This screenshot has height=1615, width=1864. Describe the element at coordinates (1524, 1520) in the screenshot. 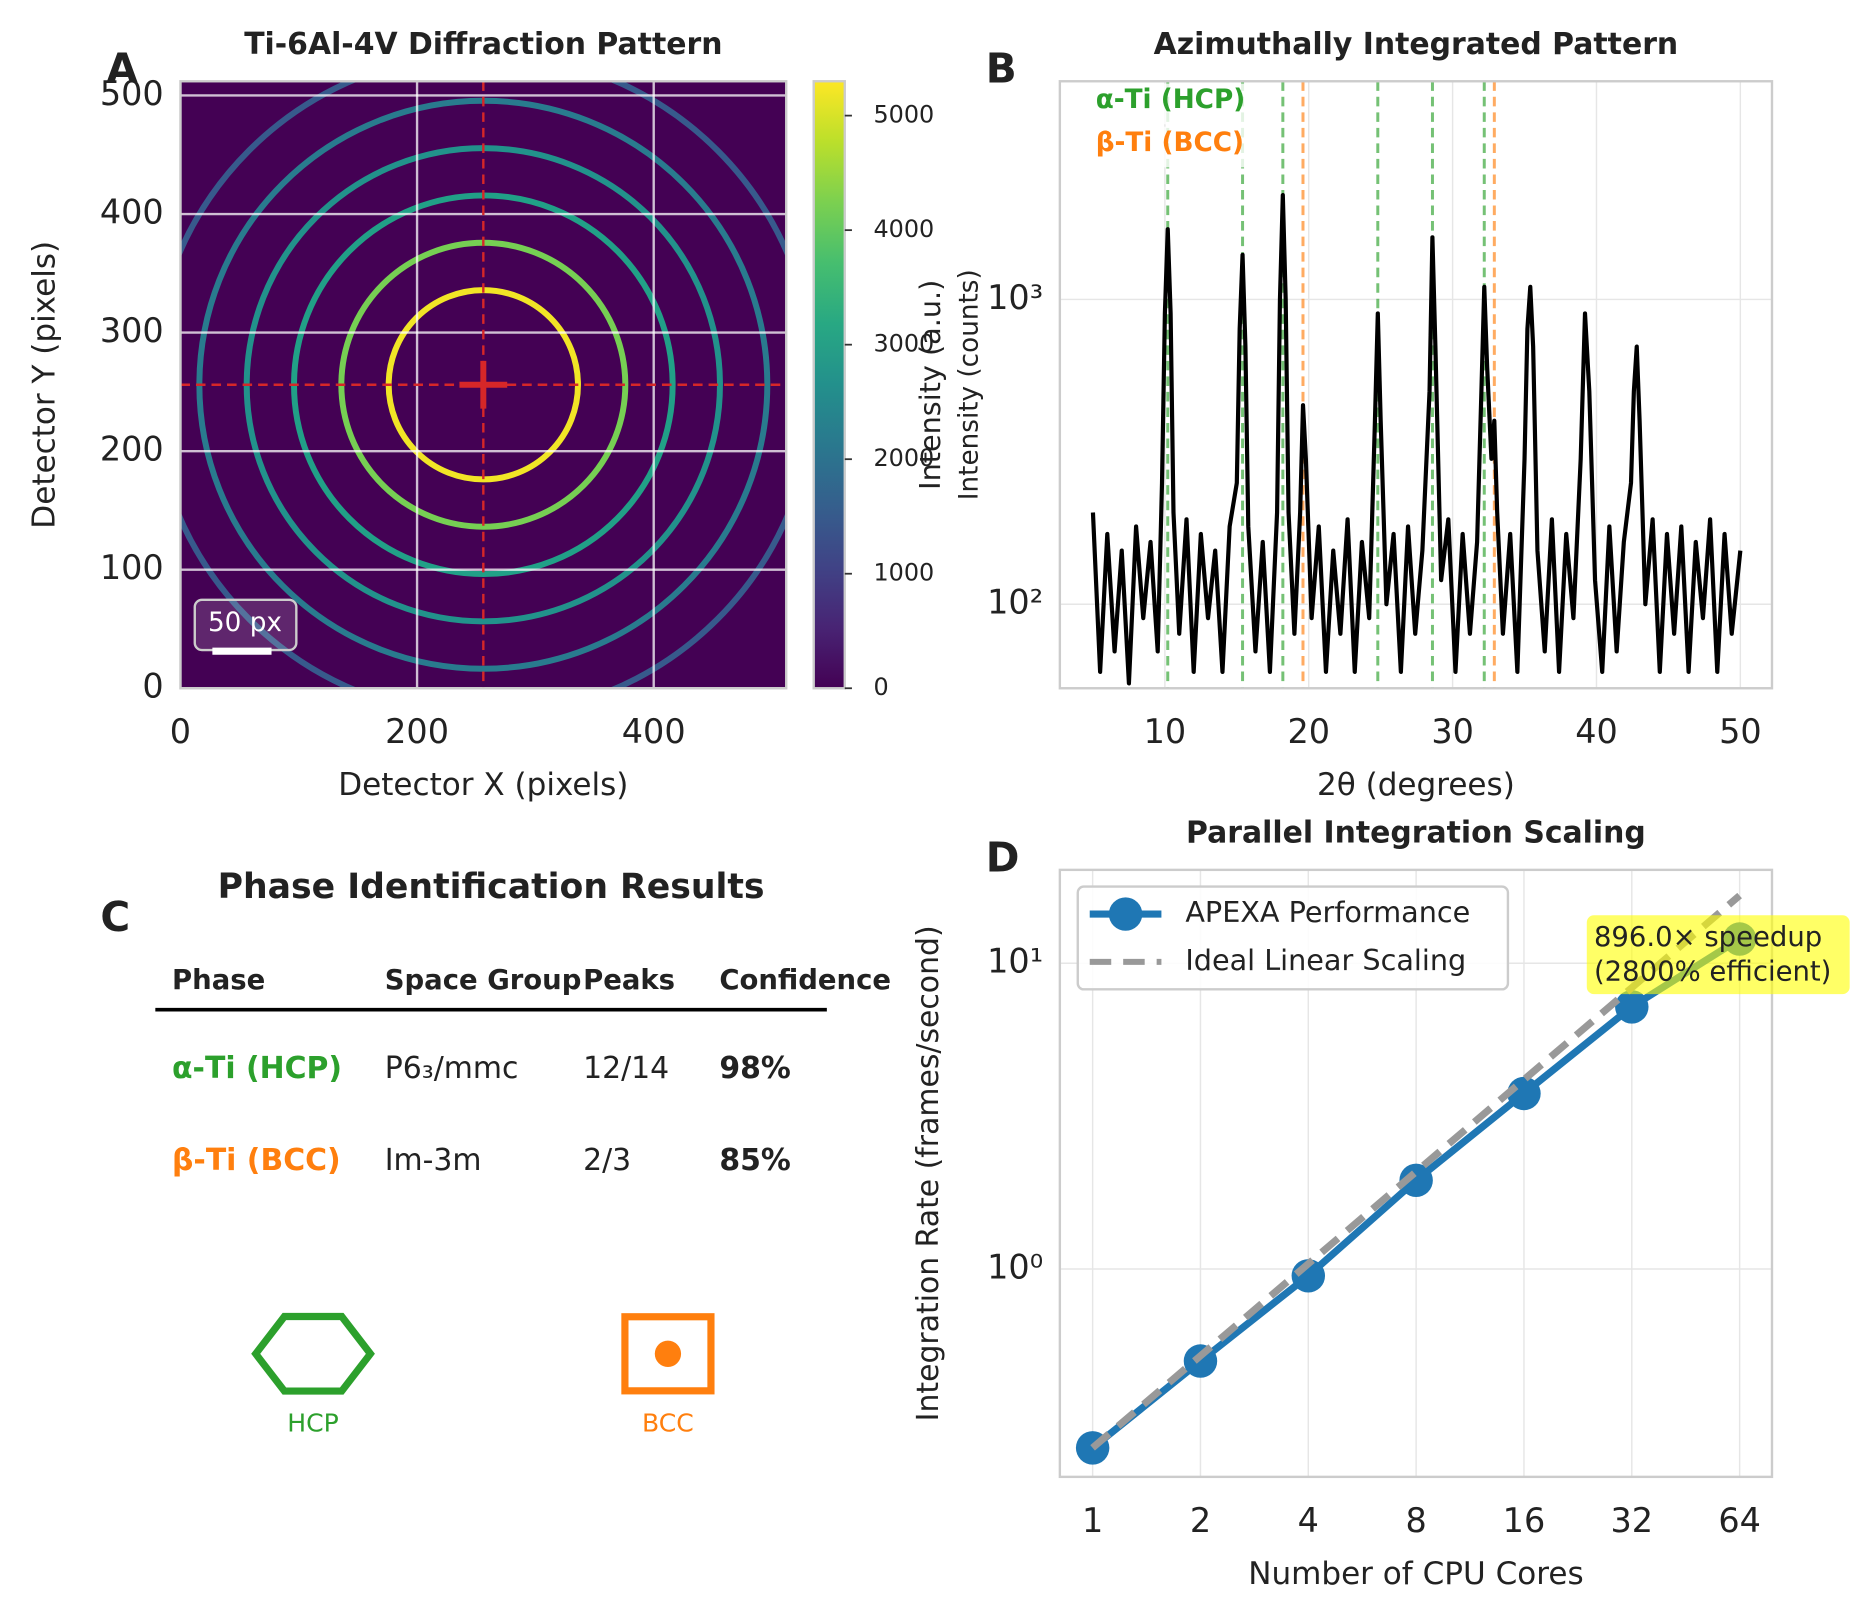

I see `x-tick-label: 16` at that location.